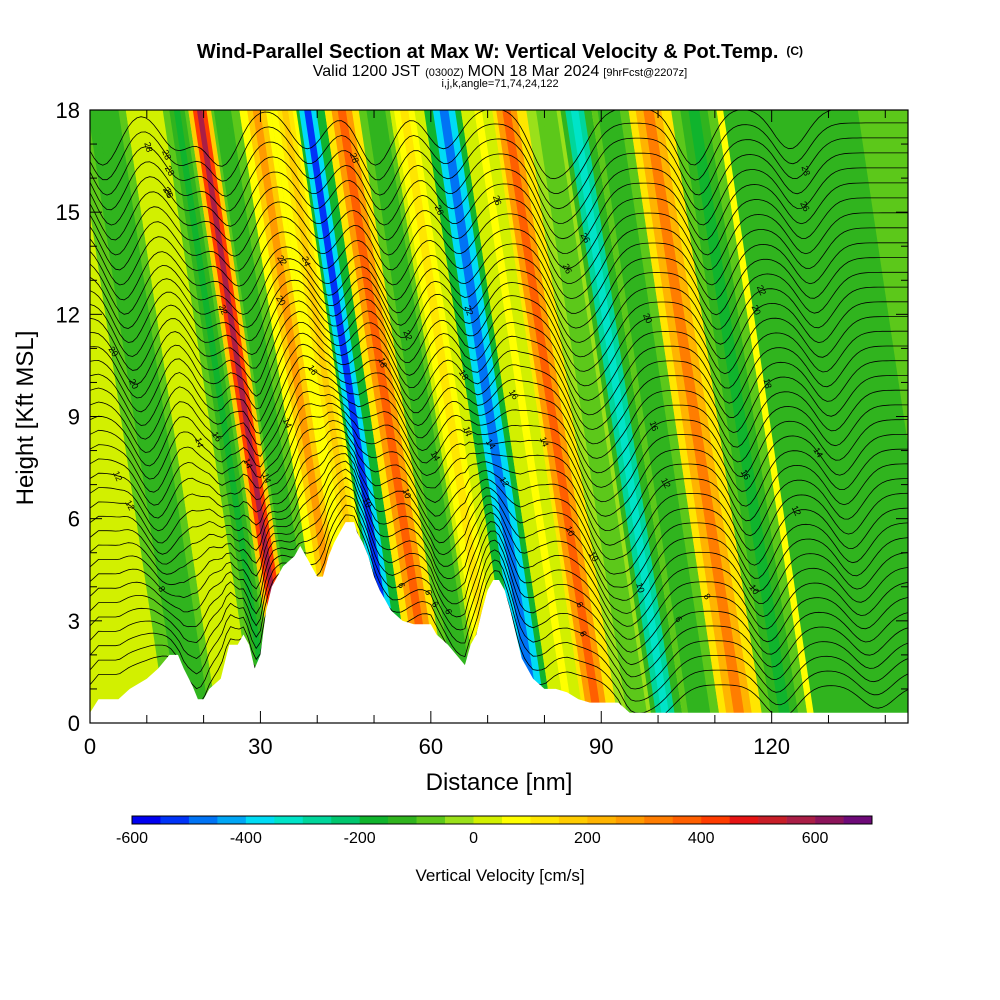 The image size is (1000, 1000). I want to click on y-tick-label: 12, so click(68, 314).